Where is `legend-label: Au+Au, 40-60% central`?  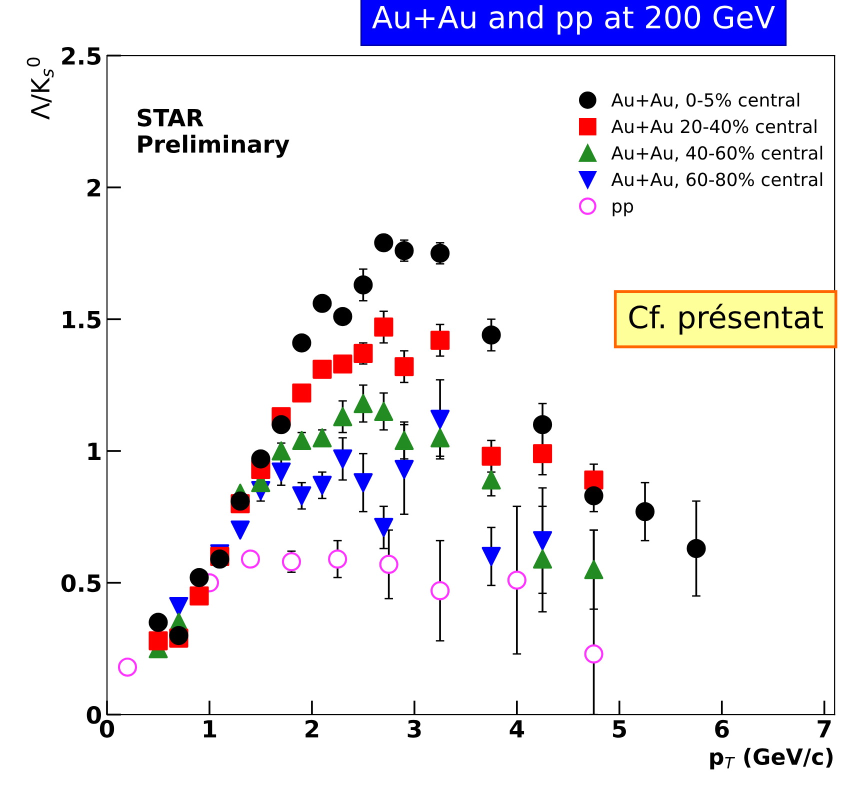
legend-label: Au+Au, 40-60% central is located at coordinates (716, 154).